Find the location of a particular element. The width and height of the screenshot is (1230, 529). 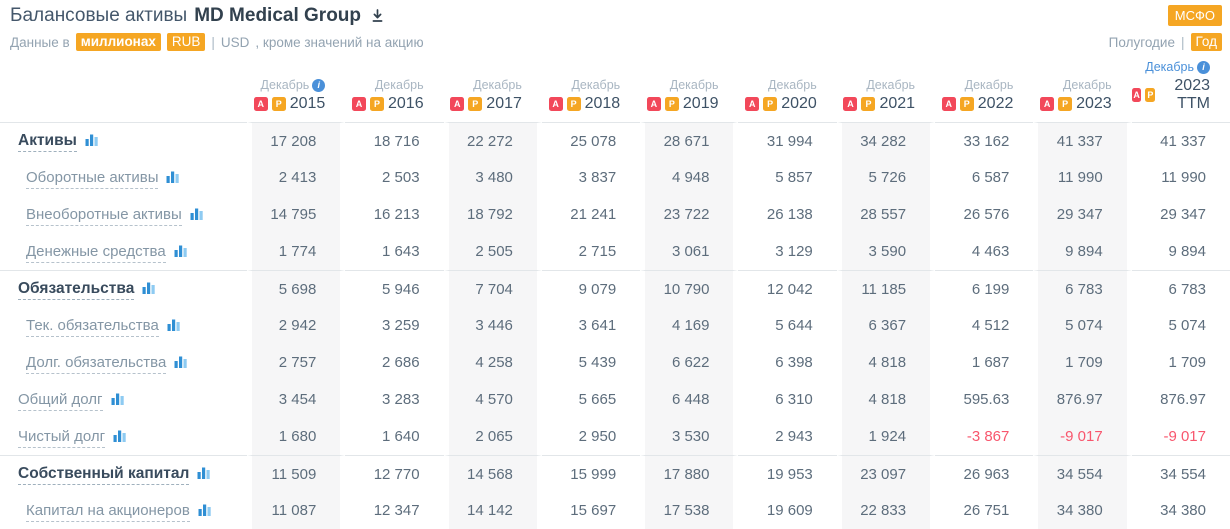

row-label-link: Долг. обязательства is located at coordinates (96, 363).